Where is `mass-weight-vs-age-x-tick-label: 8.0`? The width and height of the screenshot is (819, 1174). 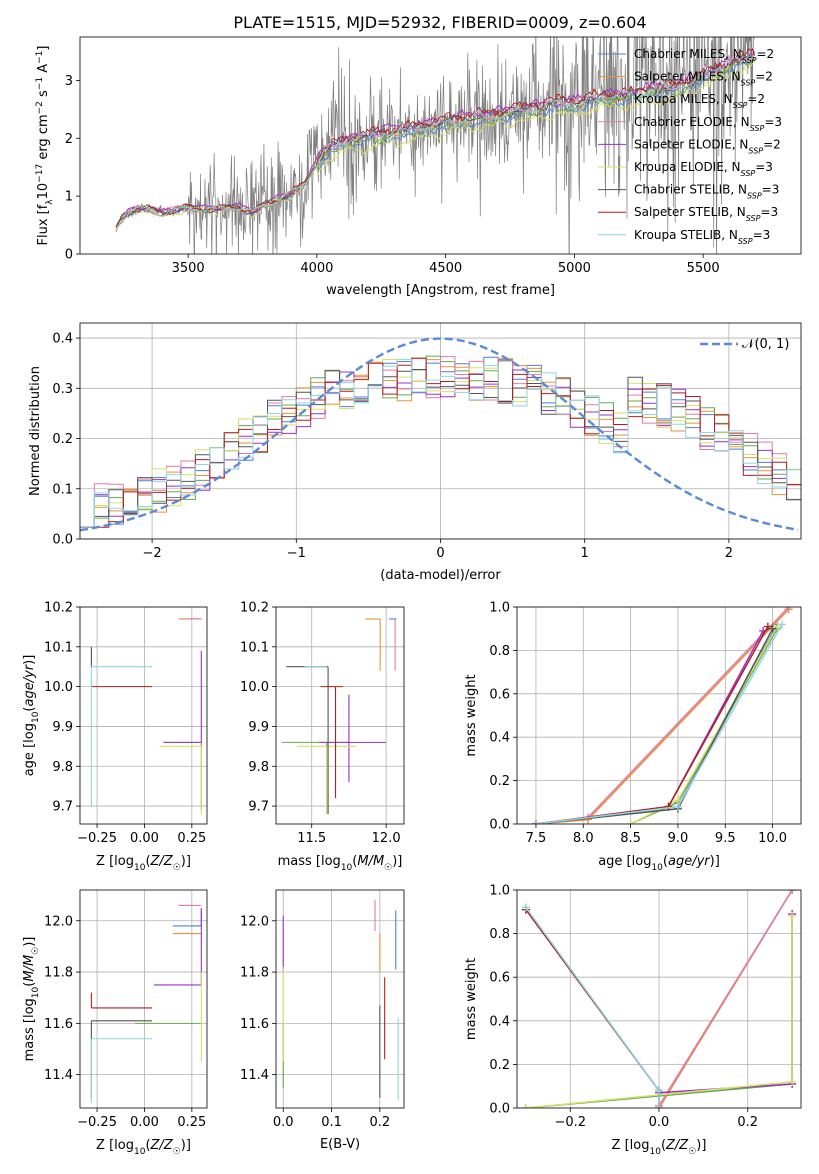
mass-weight-vs-age-x-tick-label: 8.0 is located at coordinates (583, 838).